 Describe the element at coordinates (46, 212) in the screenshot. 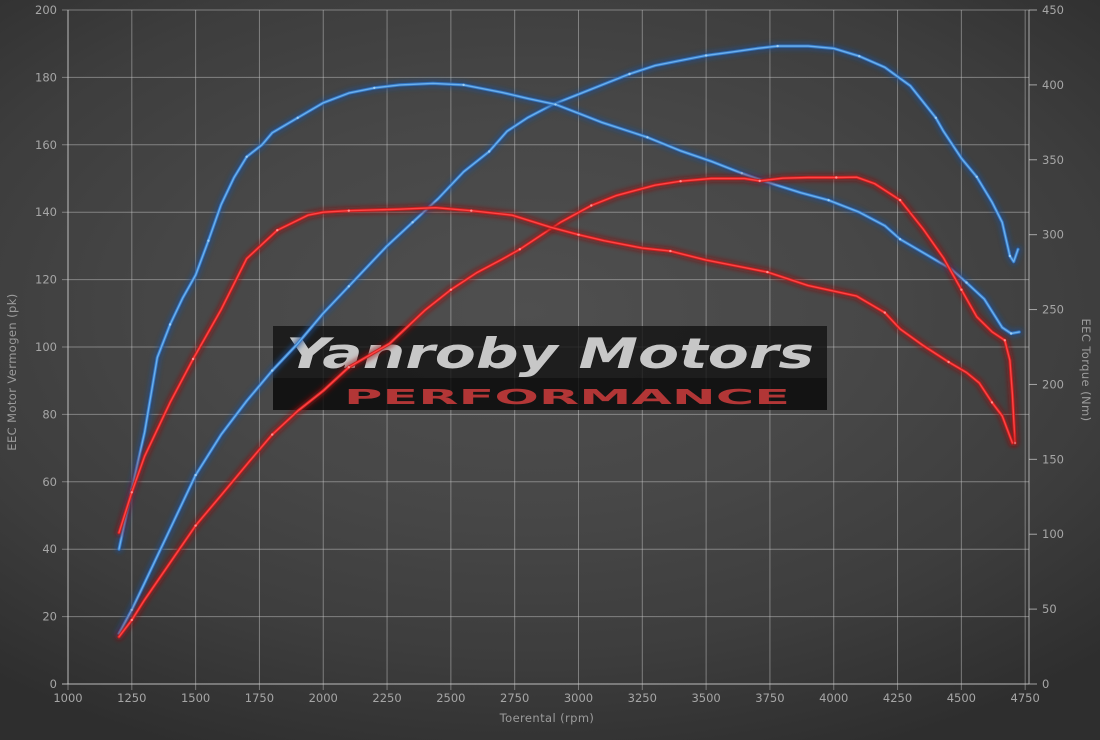

I see `y-left-tick-label: 140` at that location.